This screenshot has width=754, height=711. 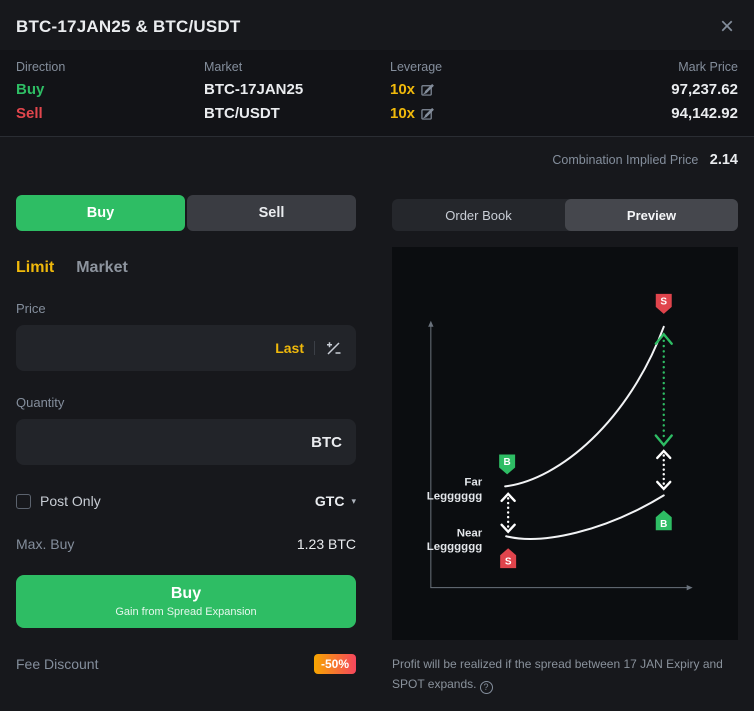 I want to click on tab-market: Market, so click(x=102, y=267).